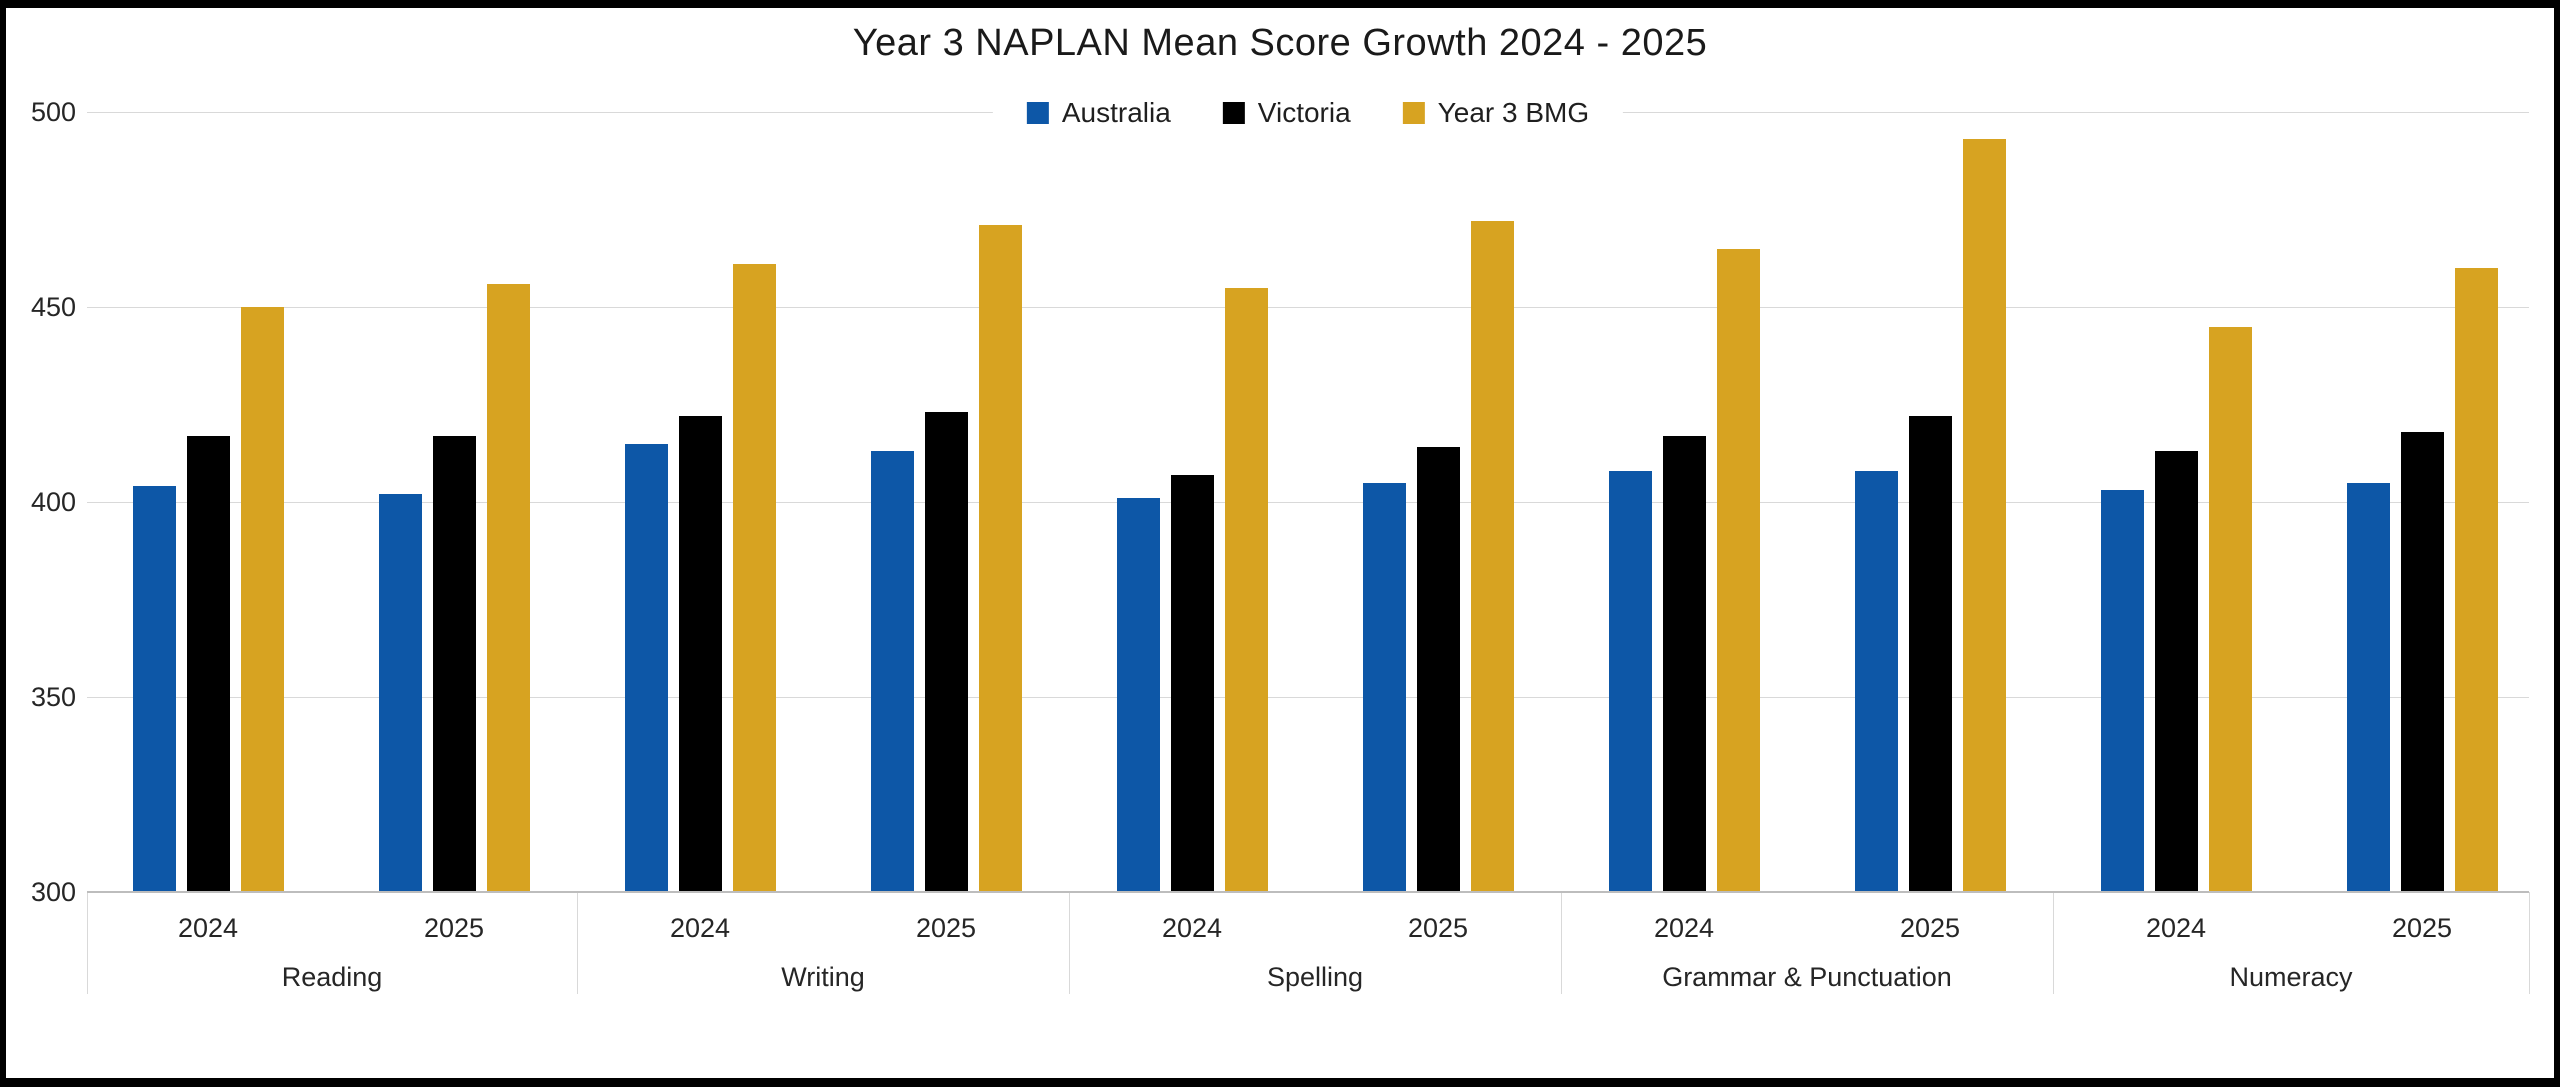 This screenshot has height=1087, width=2560. Describe the element at coordinates (1492, 556) in the screenshot. I see `bar-year-3-bmg-spelling-2025` at that location.